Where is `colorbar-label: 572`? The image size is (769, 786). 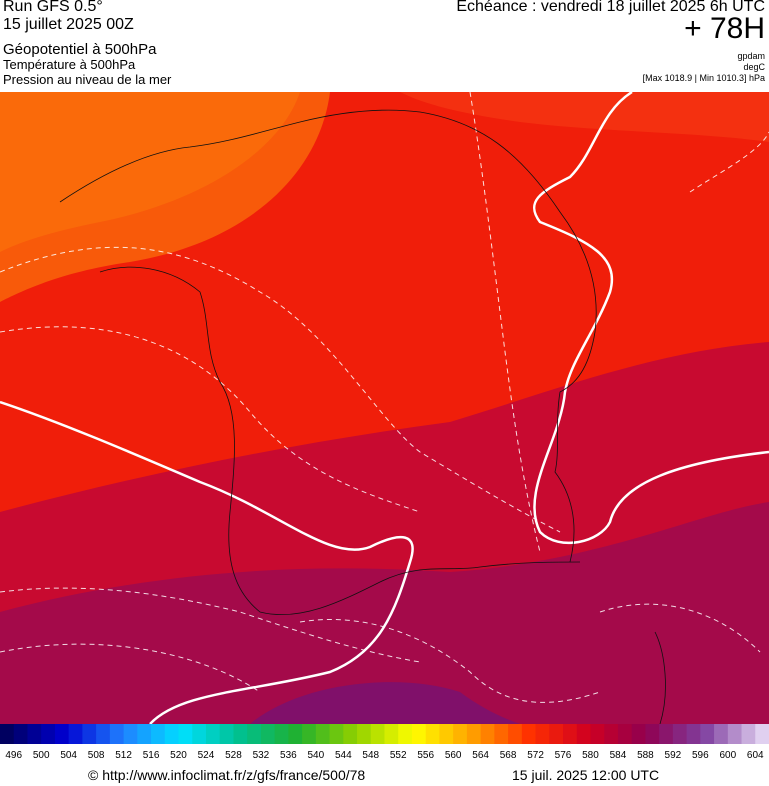 colorbar-label: 572 is located at coordinates (535, 755).